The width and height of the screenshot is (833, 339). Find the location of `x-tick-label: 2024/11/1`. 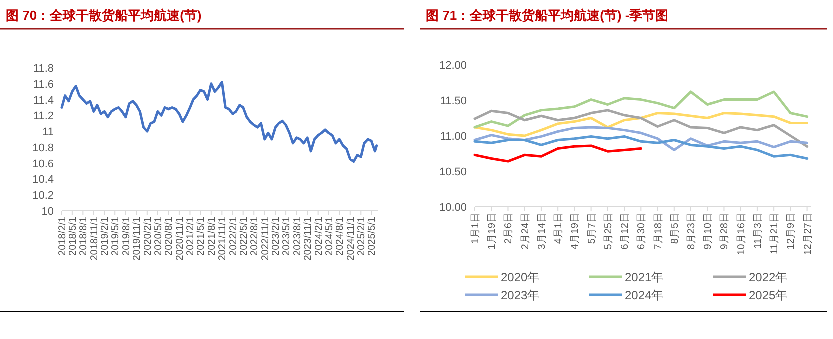

x-tick-label: 2024/11/1 is located at coordinates (351, 238).